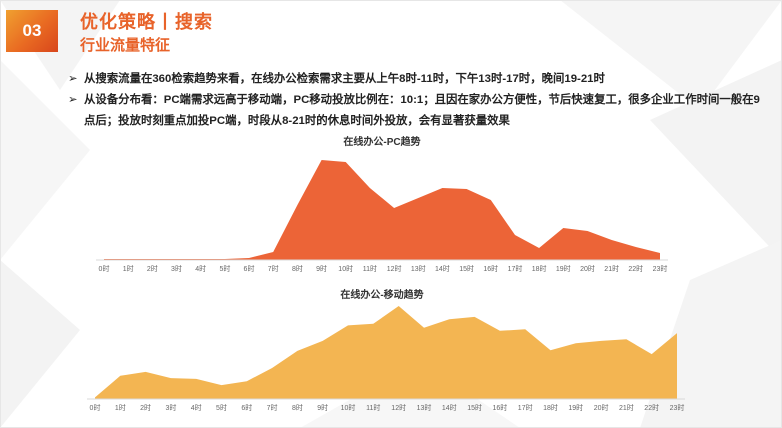 The height and width of the screenshot is (428, 782). Describe the element at coordinates (125, 45) in the screenshot. I see `page-subtitle: 行业流量特征` at that location.